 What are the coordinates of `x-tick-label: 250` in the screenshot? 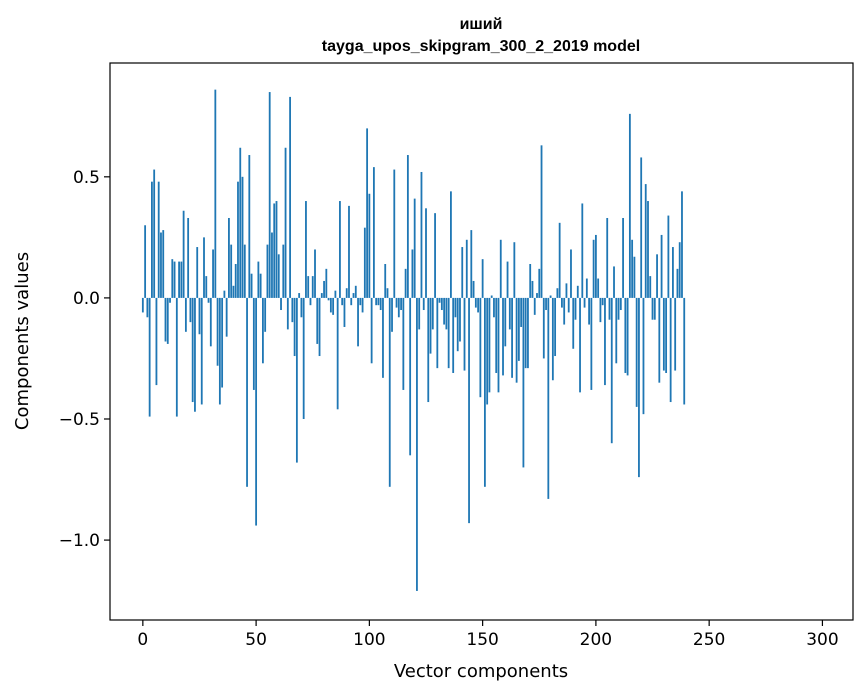 It's located at (709, 640).